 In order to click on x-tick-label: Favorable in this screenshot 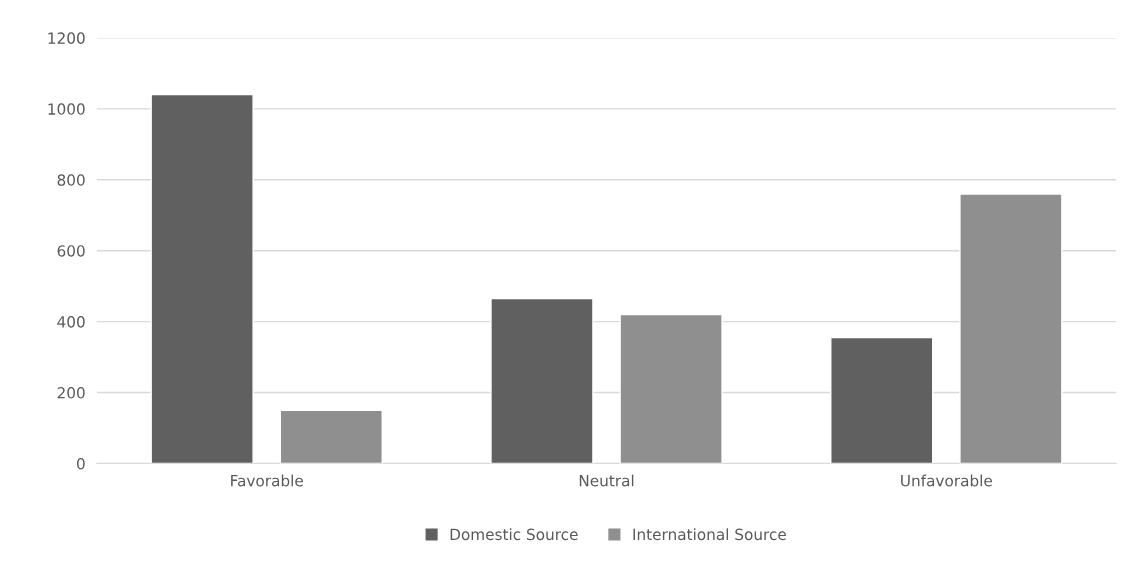, I will do `click(267, 480)`.